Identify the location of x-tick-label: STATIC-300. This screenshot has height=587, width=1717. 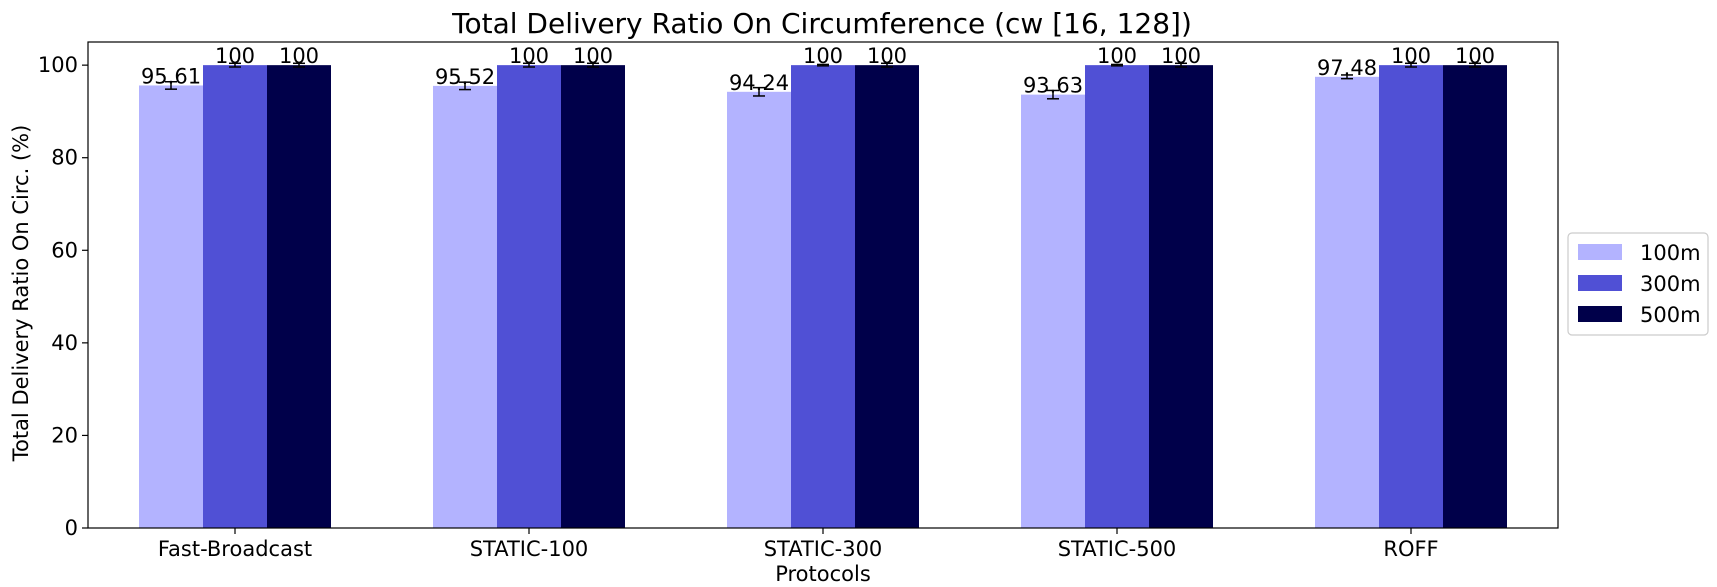
(823, 549).